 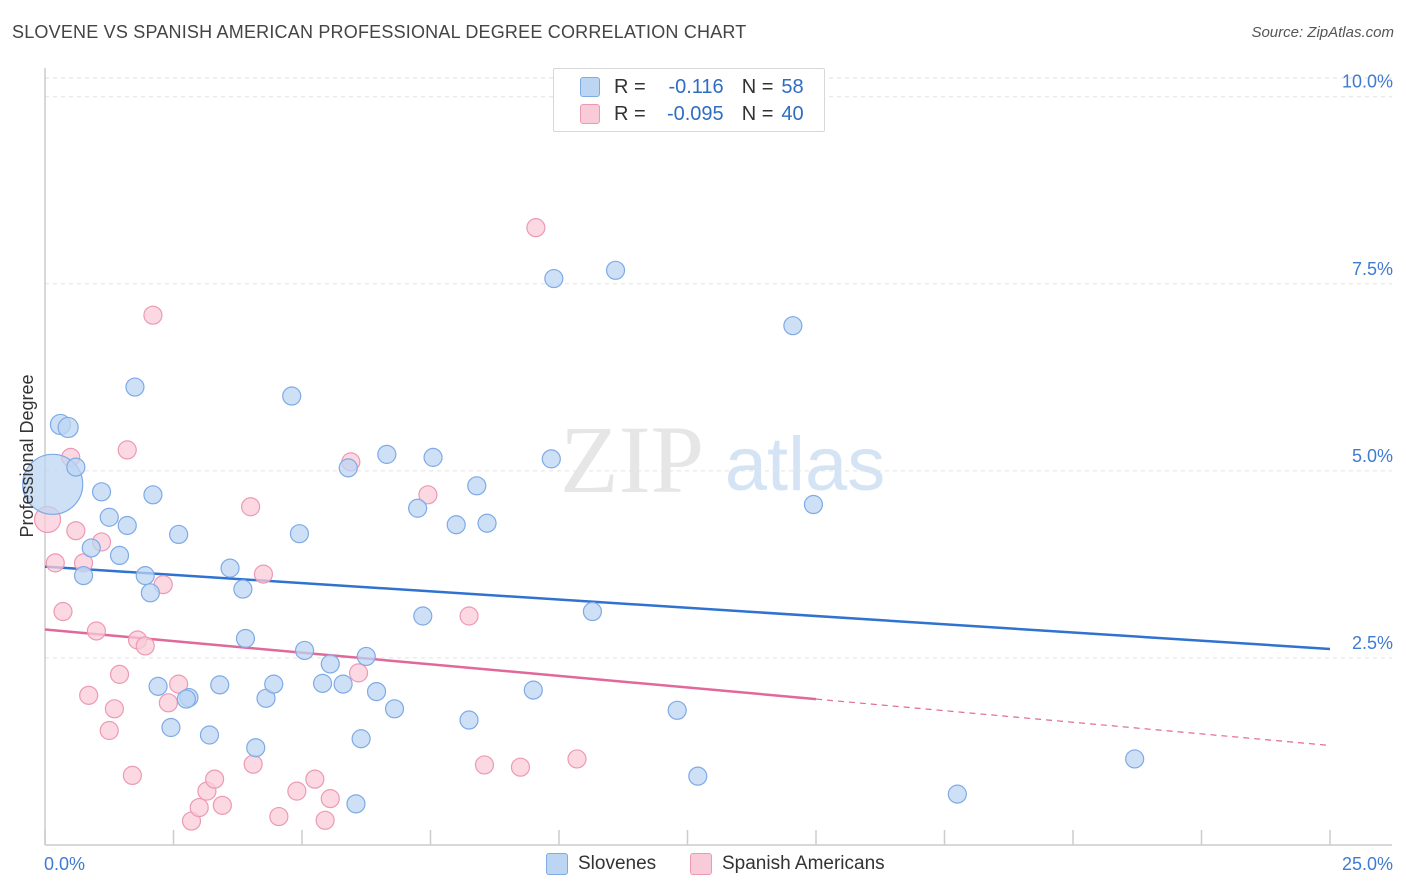 I want to click on y-tick-label: 7.5%, so click(x=1372, y=269).